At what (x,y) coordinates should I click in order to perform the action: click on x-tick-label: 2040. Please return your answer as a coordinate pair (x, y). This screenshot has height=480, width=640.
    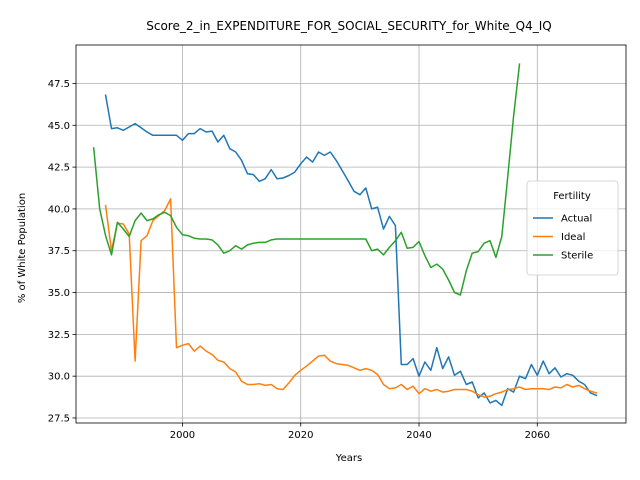
    Looking at the image, I should click on (418, 435).